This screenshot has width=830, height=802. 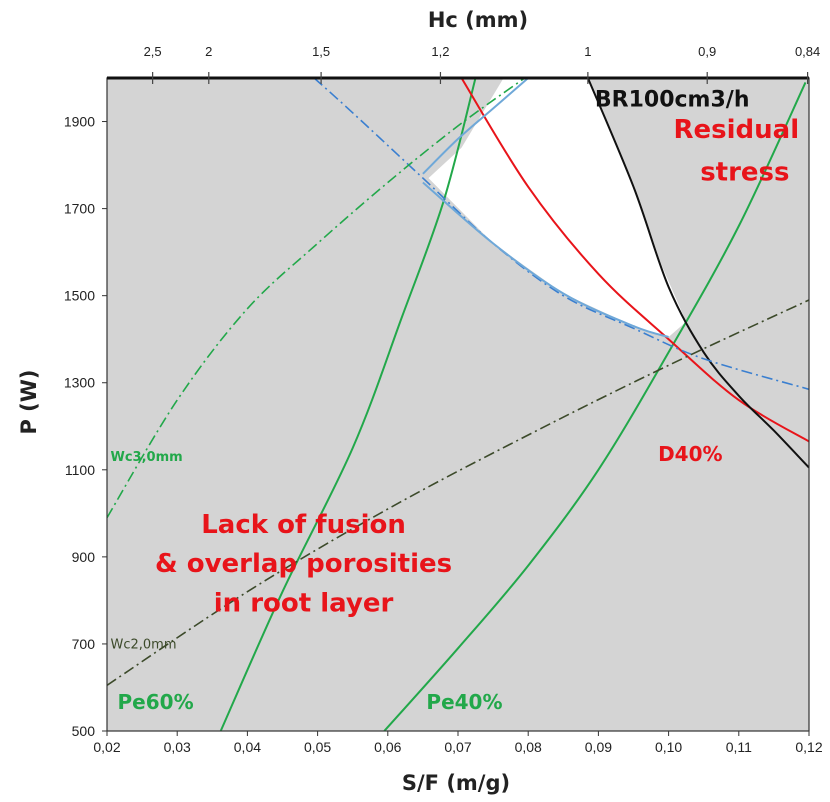 What do you see at coordinates (739, 747) in the screenshot?
I see `x-tick-label: 0,11` at bounding box center [739, 747].